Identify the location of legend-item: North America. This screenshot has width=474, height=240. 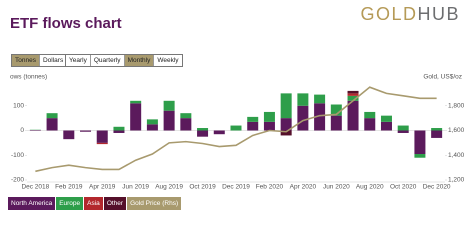
(32, 203).